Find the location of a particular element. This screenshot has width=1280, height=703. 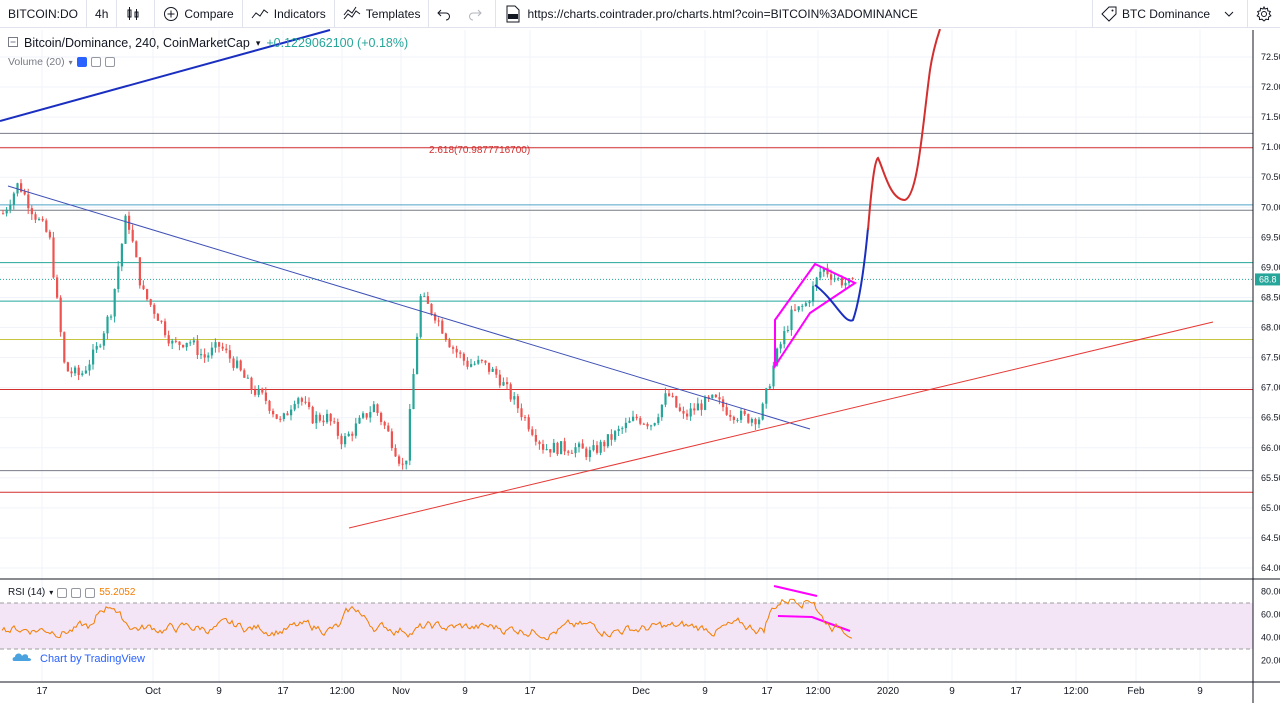

undo-button is located at coordinates (444, 14).